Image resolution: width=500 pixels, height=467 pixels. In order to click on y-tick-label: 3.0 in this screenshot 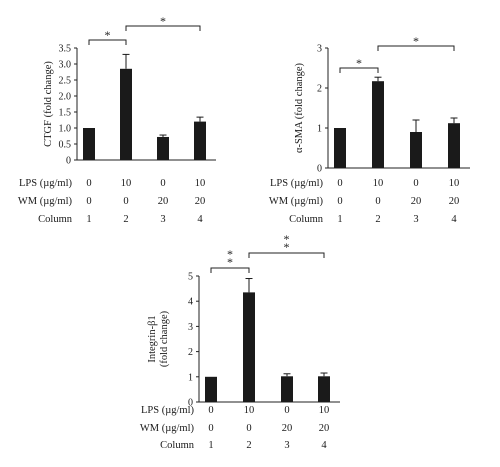, I will do `click(65, 65)`.